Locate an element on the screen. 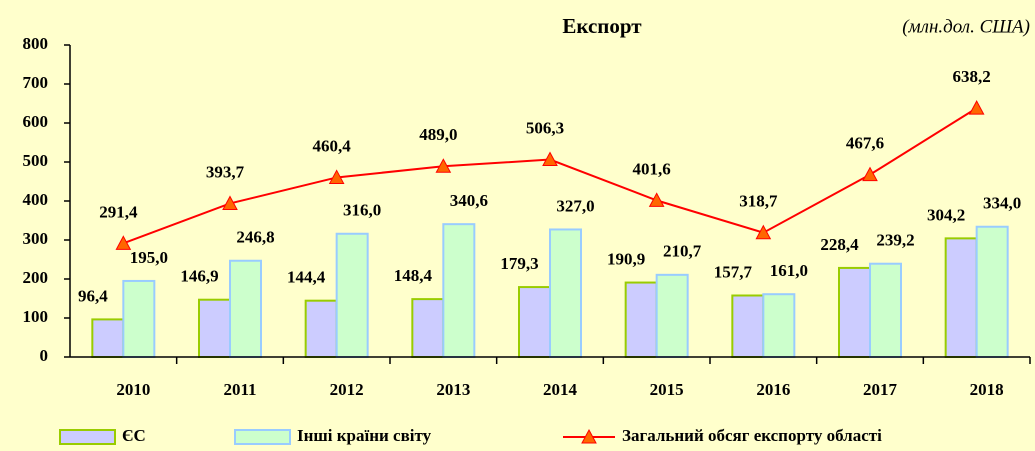  chart-subtitle: (млн.дол. США) is located at coordinates (966, 26).